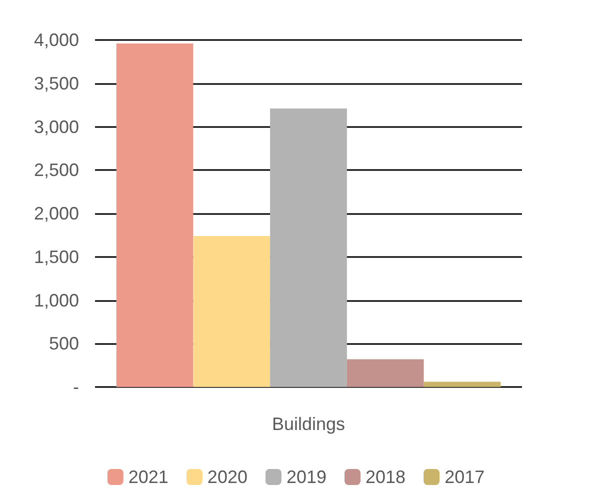  Describe the element at coordinates (56, 300) in the screenshot. I see `y-tick-label: 1,000` at that location.